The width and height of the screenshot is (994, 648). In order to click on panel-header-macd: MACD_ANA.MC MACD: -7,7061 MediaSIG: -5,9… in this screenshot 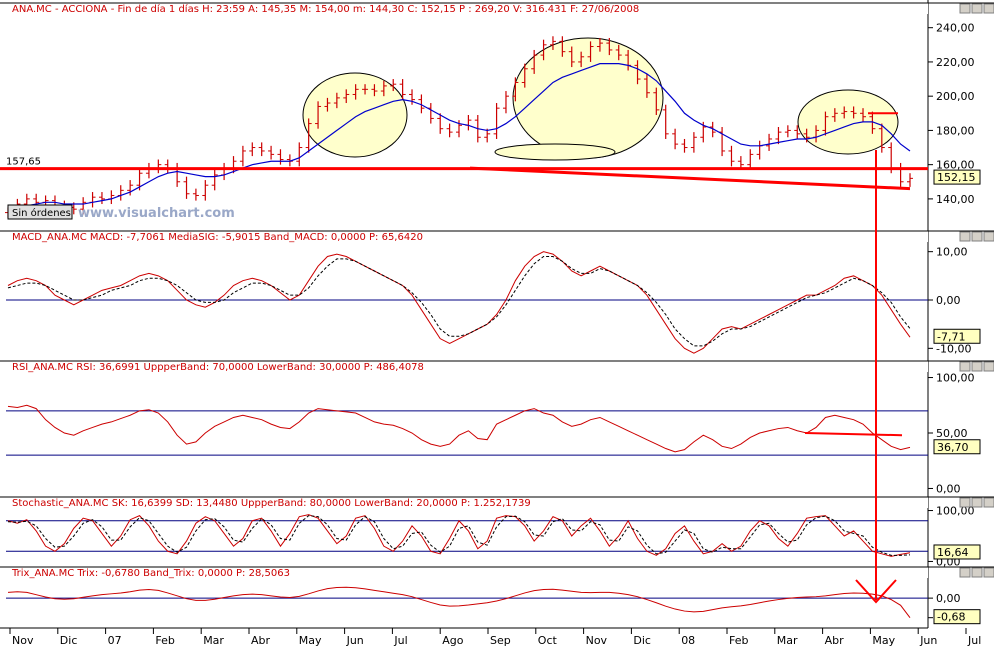, I will do `click(217, 237)`.